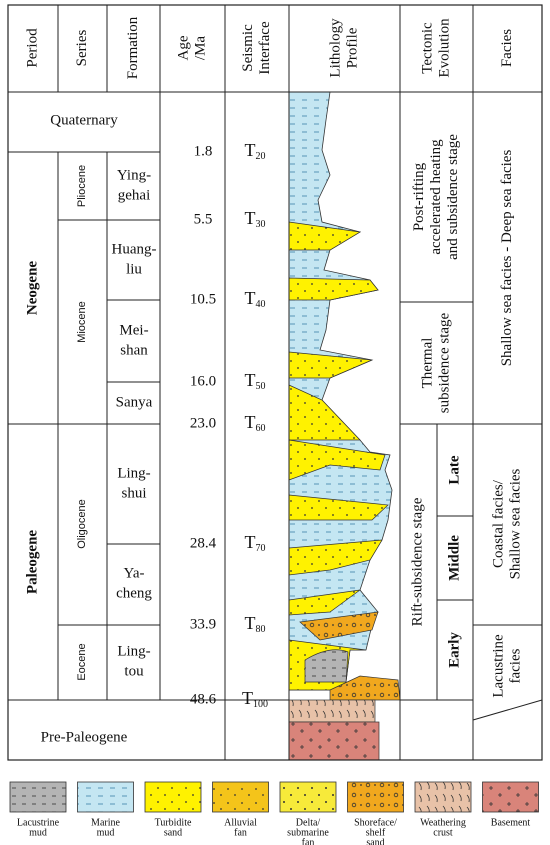  Describe the element at coordinates (498, 666) in the screenshot. I see `facies-label: Lacustrine` at that location.